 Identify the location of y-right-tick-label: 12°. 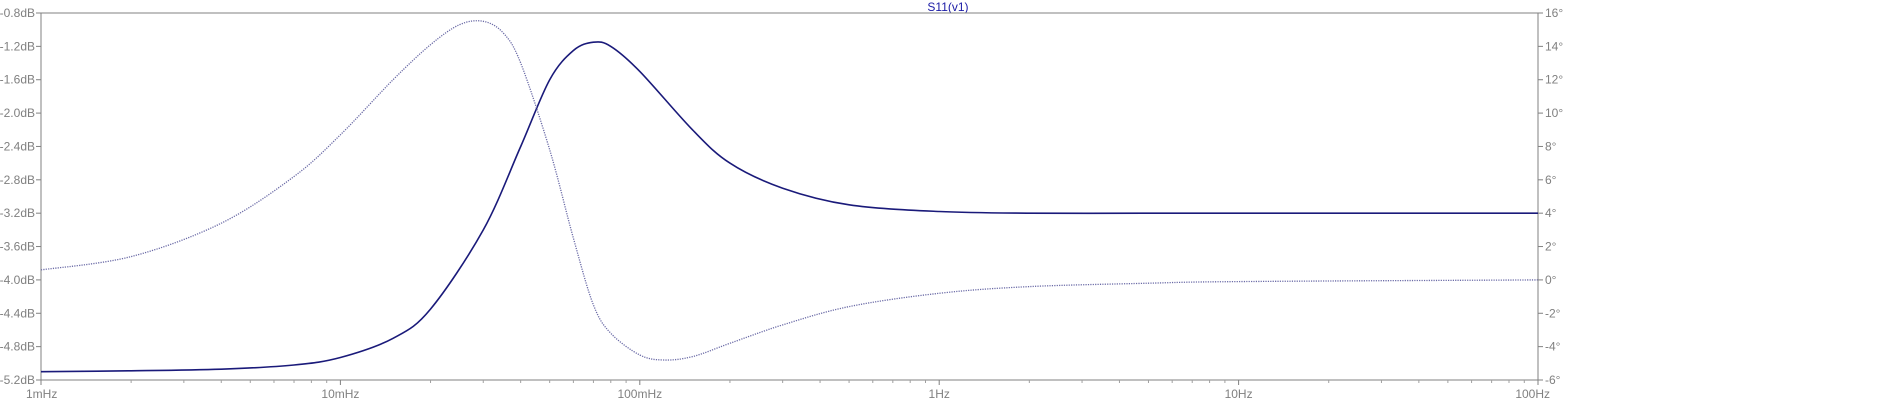
(1554, 80).